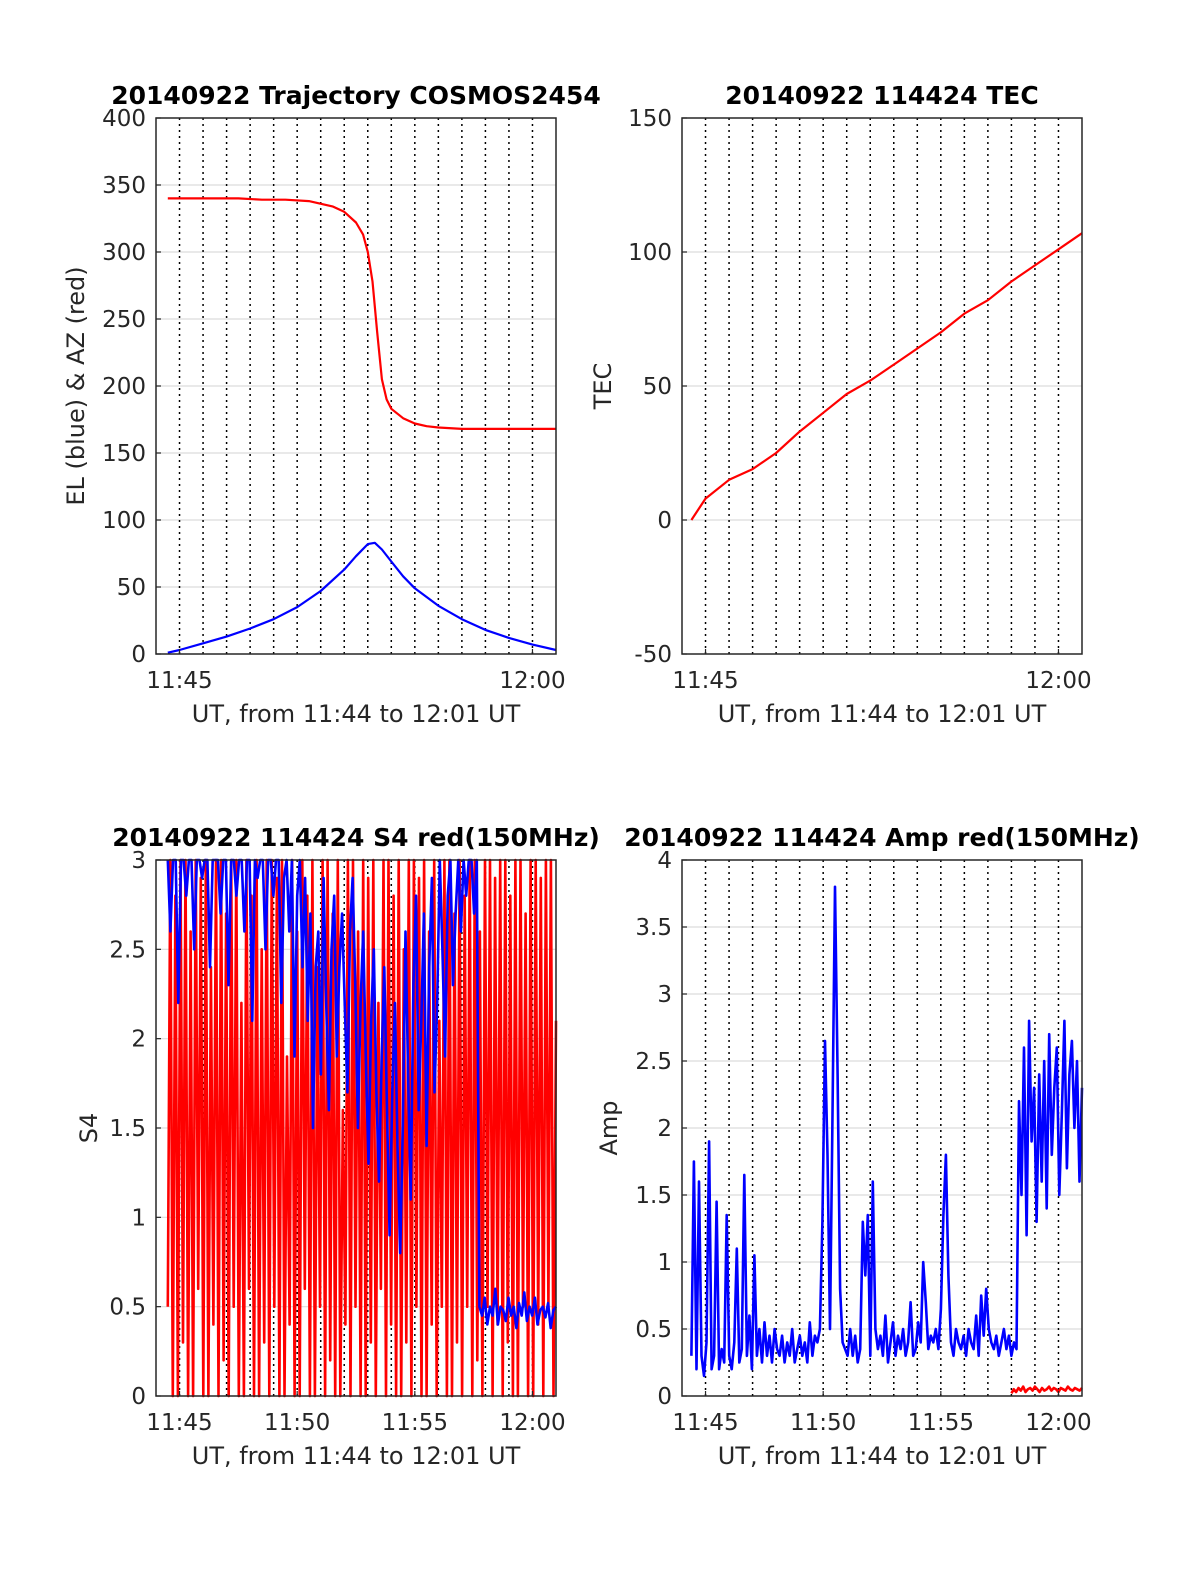 This screenshot has width=1200, height=1575. What do you see at coordinates (603, 387) in the screenshot?
I see `tec-ylabel: TEC` at bounding box center [603, 387].